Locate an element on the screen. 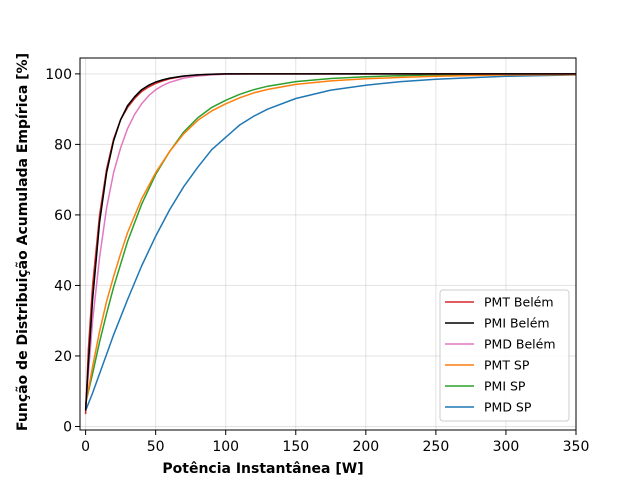 Image resolution: width=640 pixels, height=480 pixels. y-tick-label: 80 is located at coordinates (63, 145).